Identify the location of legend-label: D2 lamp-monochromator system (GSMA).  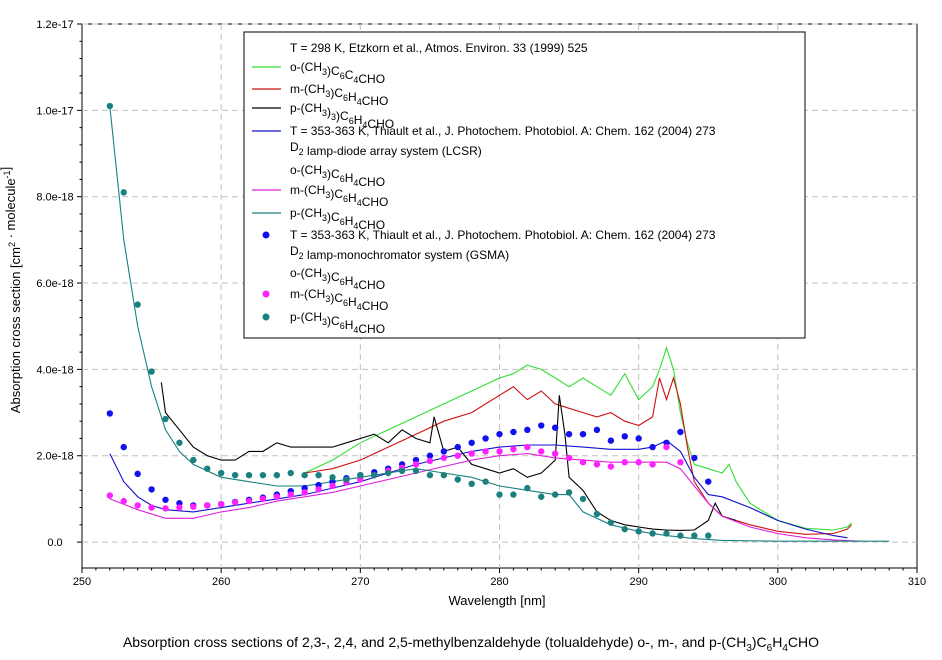
(399, 253).